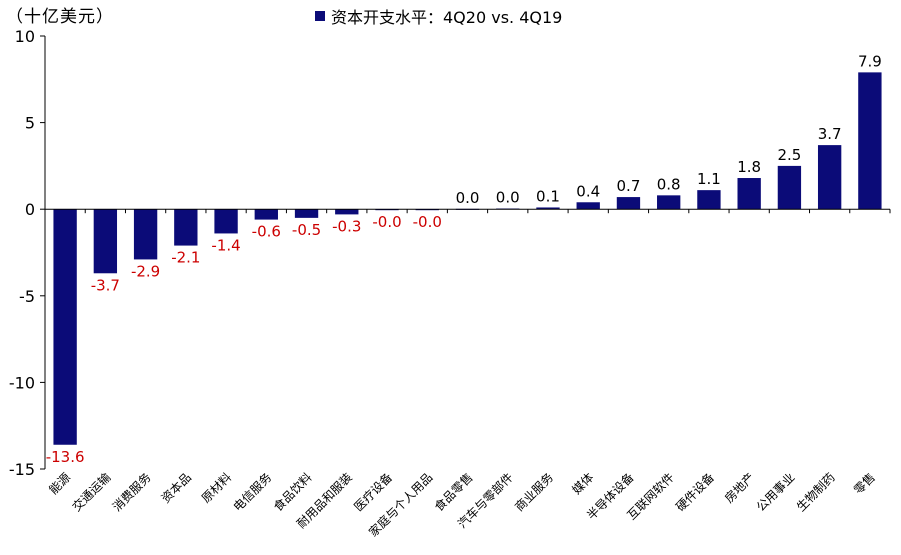 The width and height of the screenshot is (901, 555). What do you see at coordinates (105, 285) in the screenshot?
I see `data-label: -3.7` at bounding box center [105, 285].